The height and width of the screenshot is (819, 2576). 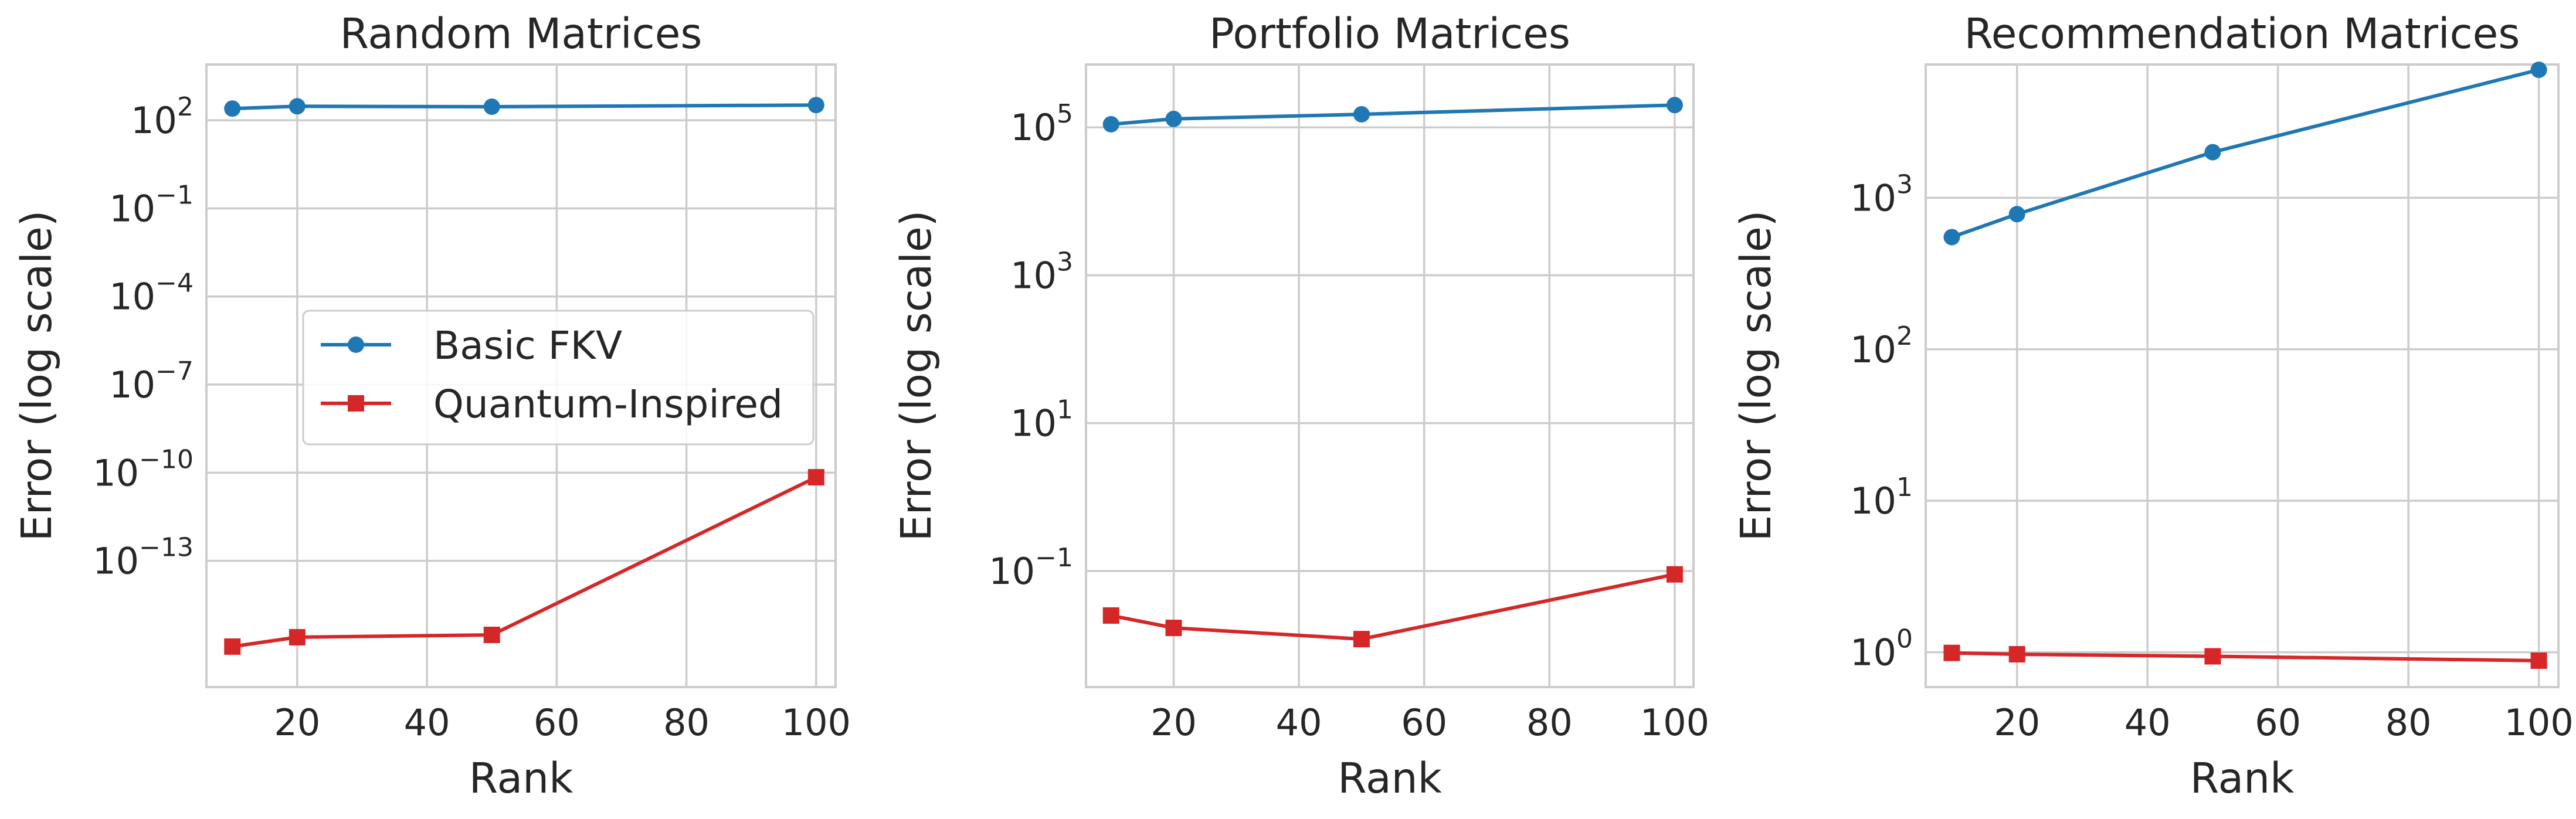 I want to click on legend: Basic FKV Quantum-Inspired, so click(x=558, y=378).